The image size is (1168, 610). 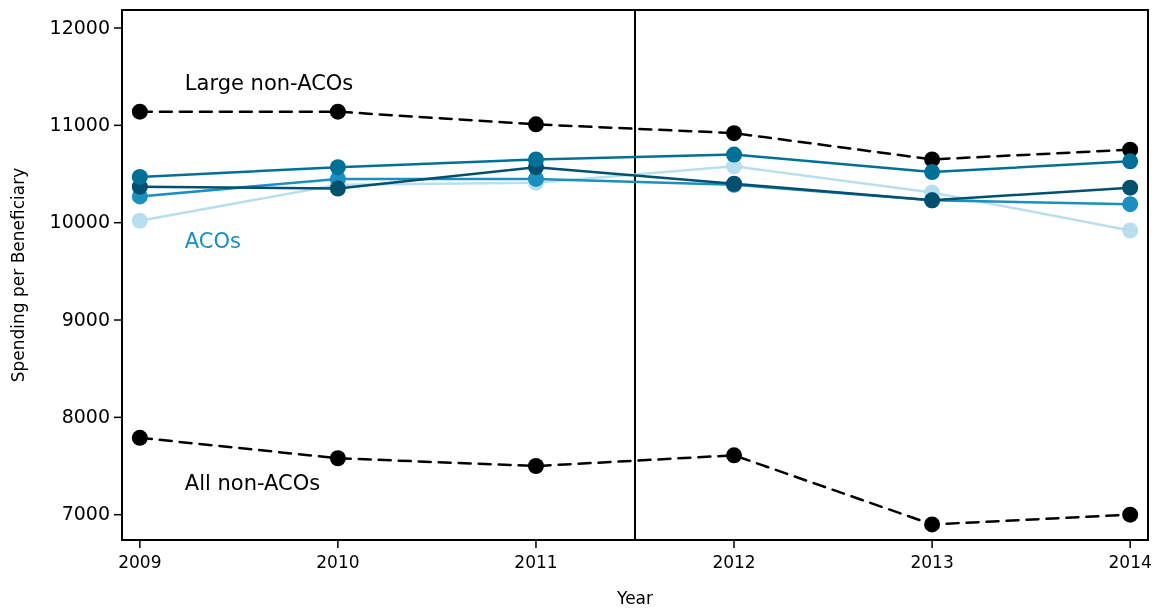 What do you see at coordinates (18, 275) in the screenshot?
I see `y-axis-title: Spending per Beneficiary` at bounding box center [18, 275].